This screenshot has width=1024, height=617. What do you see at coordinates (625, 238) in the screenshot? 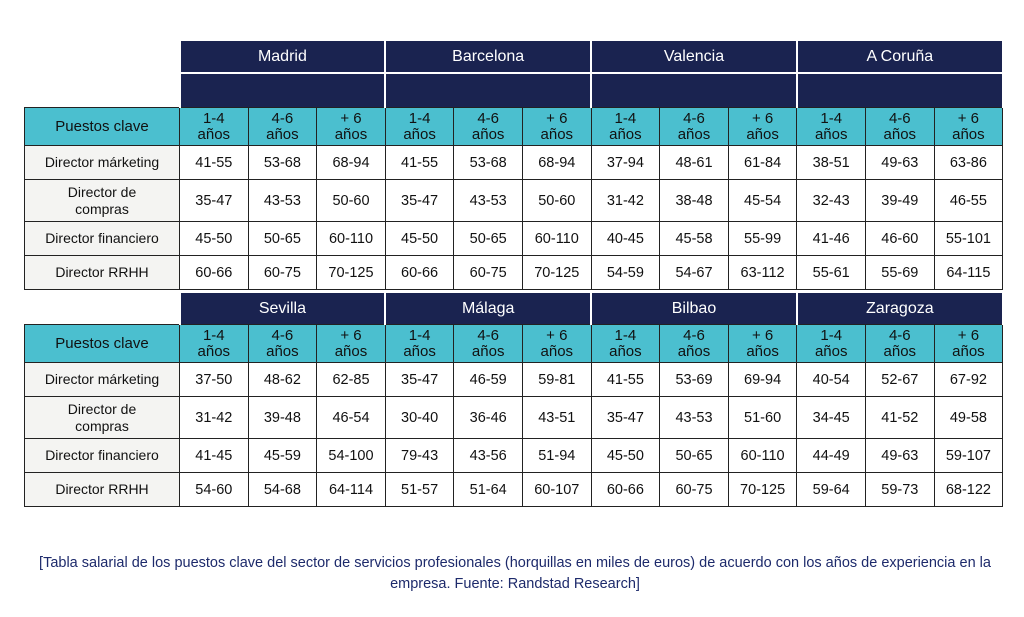
I see `salary-cell: 40-45` at bounding box center [625, 238].